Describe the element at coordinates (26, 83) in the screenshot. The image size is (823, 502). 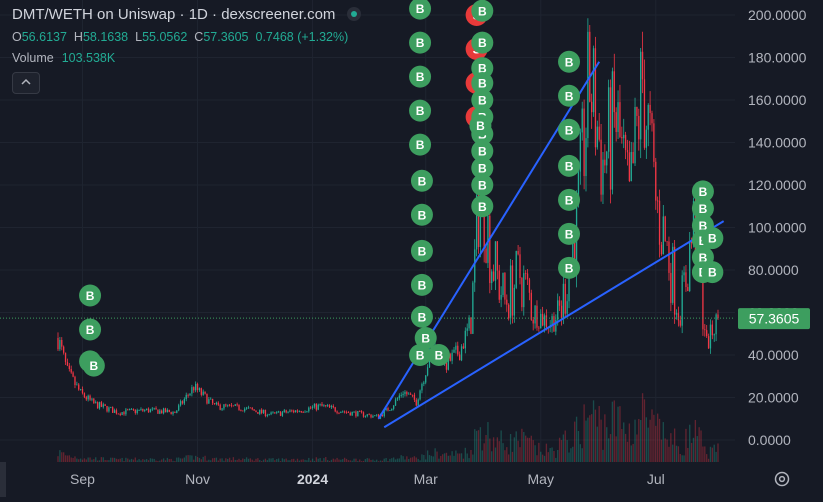
I see `collapse-legend-button` at that location.